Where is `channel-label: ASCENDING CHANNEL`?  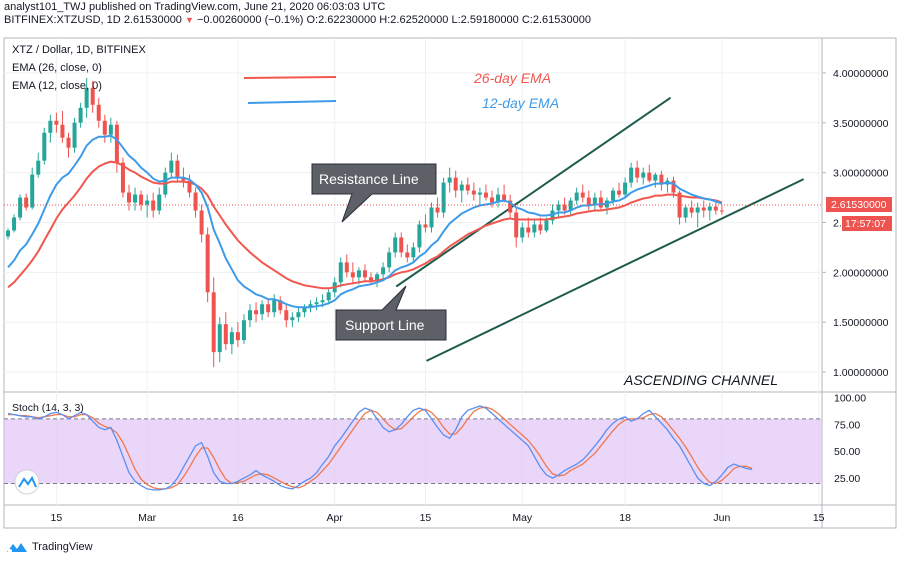 channel-label: ASCENDING CHANNEL is located at coordinates (700, 380).